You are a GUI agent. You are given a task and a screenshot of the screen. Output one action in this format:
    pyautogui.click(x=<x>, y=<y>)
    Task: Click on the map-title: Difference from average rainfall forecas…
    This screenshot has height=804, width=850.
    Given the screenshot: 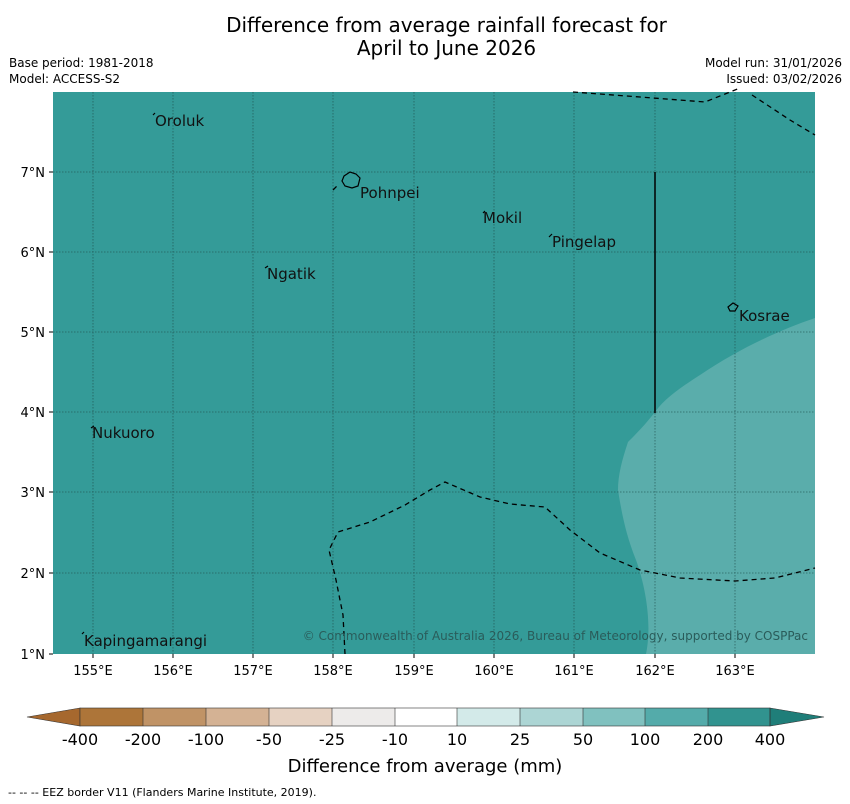 What is the action you would take?
    pyautogui.click(x=425, y=37)
    